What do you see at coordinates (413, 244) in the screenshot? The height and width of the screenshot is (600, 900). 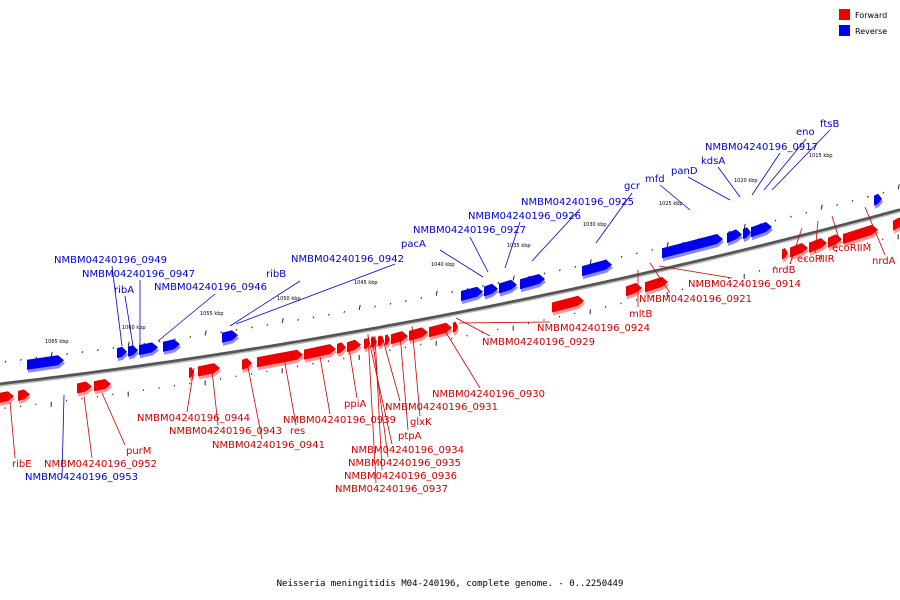 I see `gene-label: pacA` at bounding box center [413, 244].